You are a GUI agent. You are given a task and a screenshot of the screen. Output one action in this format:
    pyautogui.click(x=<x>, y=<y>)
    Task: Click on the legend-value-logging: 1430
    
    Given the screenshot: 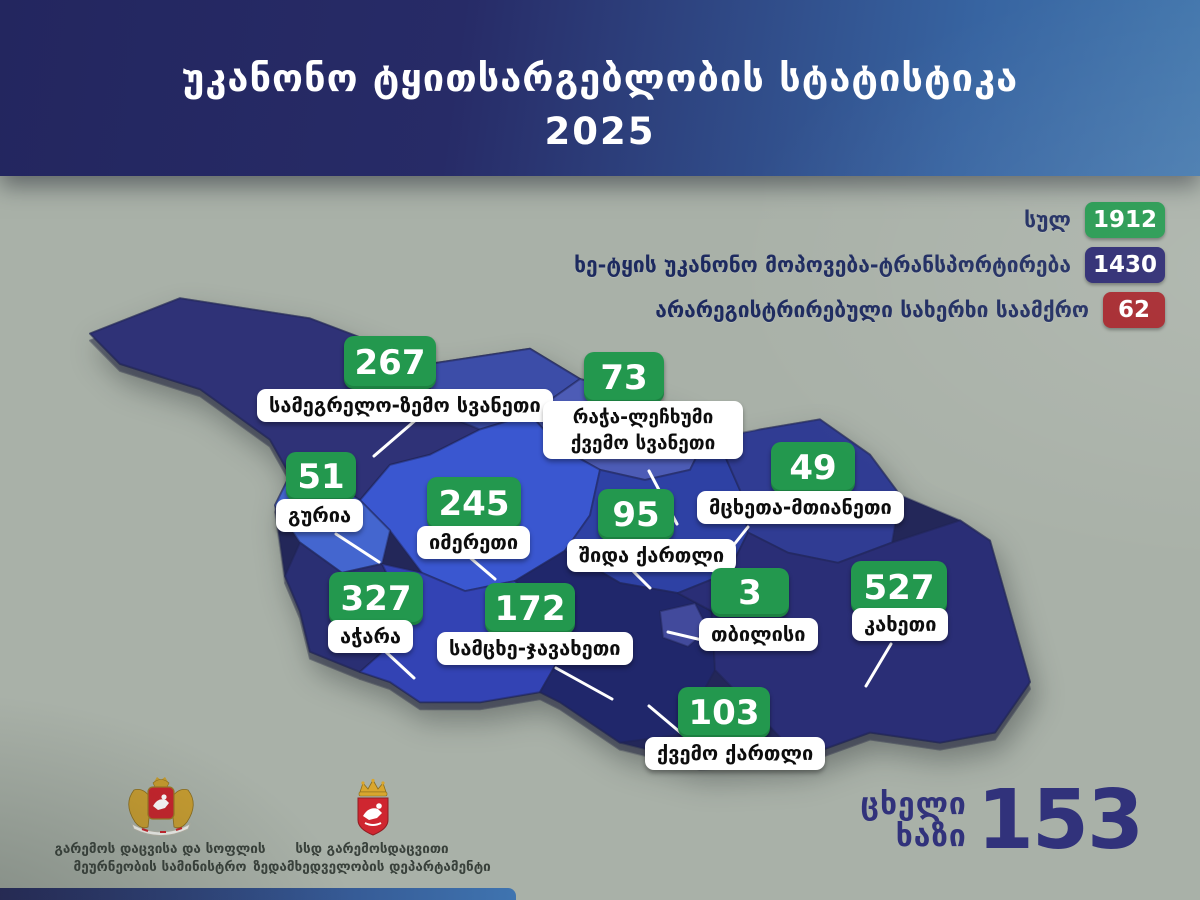 What is the action you would take?
    pyautogui.click(x=1124, y=265)
    